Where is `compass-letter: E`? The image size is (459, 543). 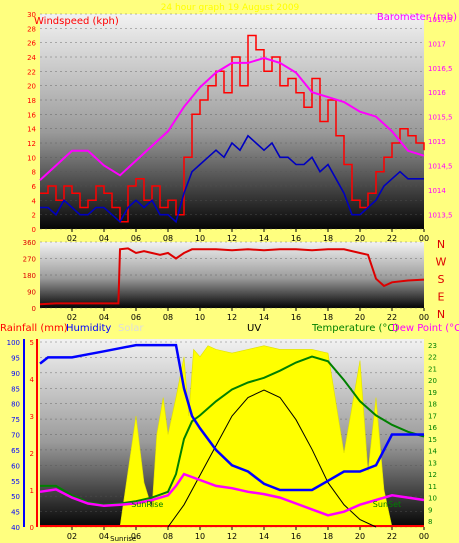
compass-letter: E is located at coordinates (441, 297).